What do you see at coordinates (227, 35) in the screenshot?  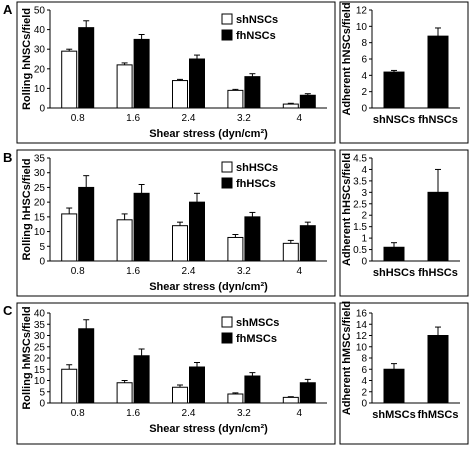 I see `legend-swatch-fhnscs` at bounding box center [227, 35].